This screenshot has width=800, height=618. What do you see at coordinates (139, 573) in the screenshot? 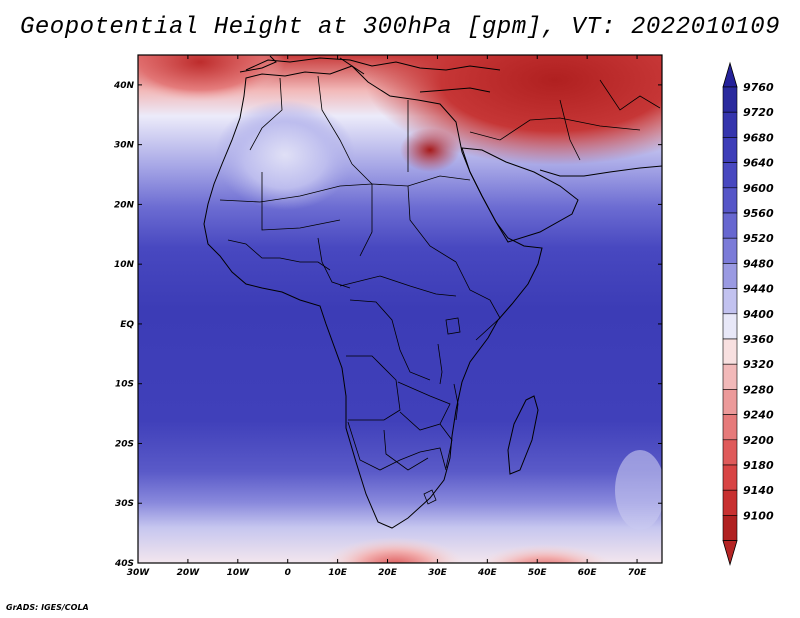
I see `lon-tick-label: 30W` at bounding box center [139, 573].